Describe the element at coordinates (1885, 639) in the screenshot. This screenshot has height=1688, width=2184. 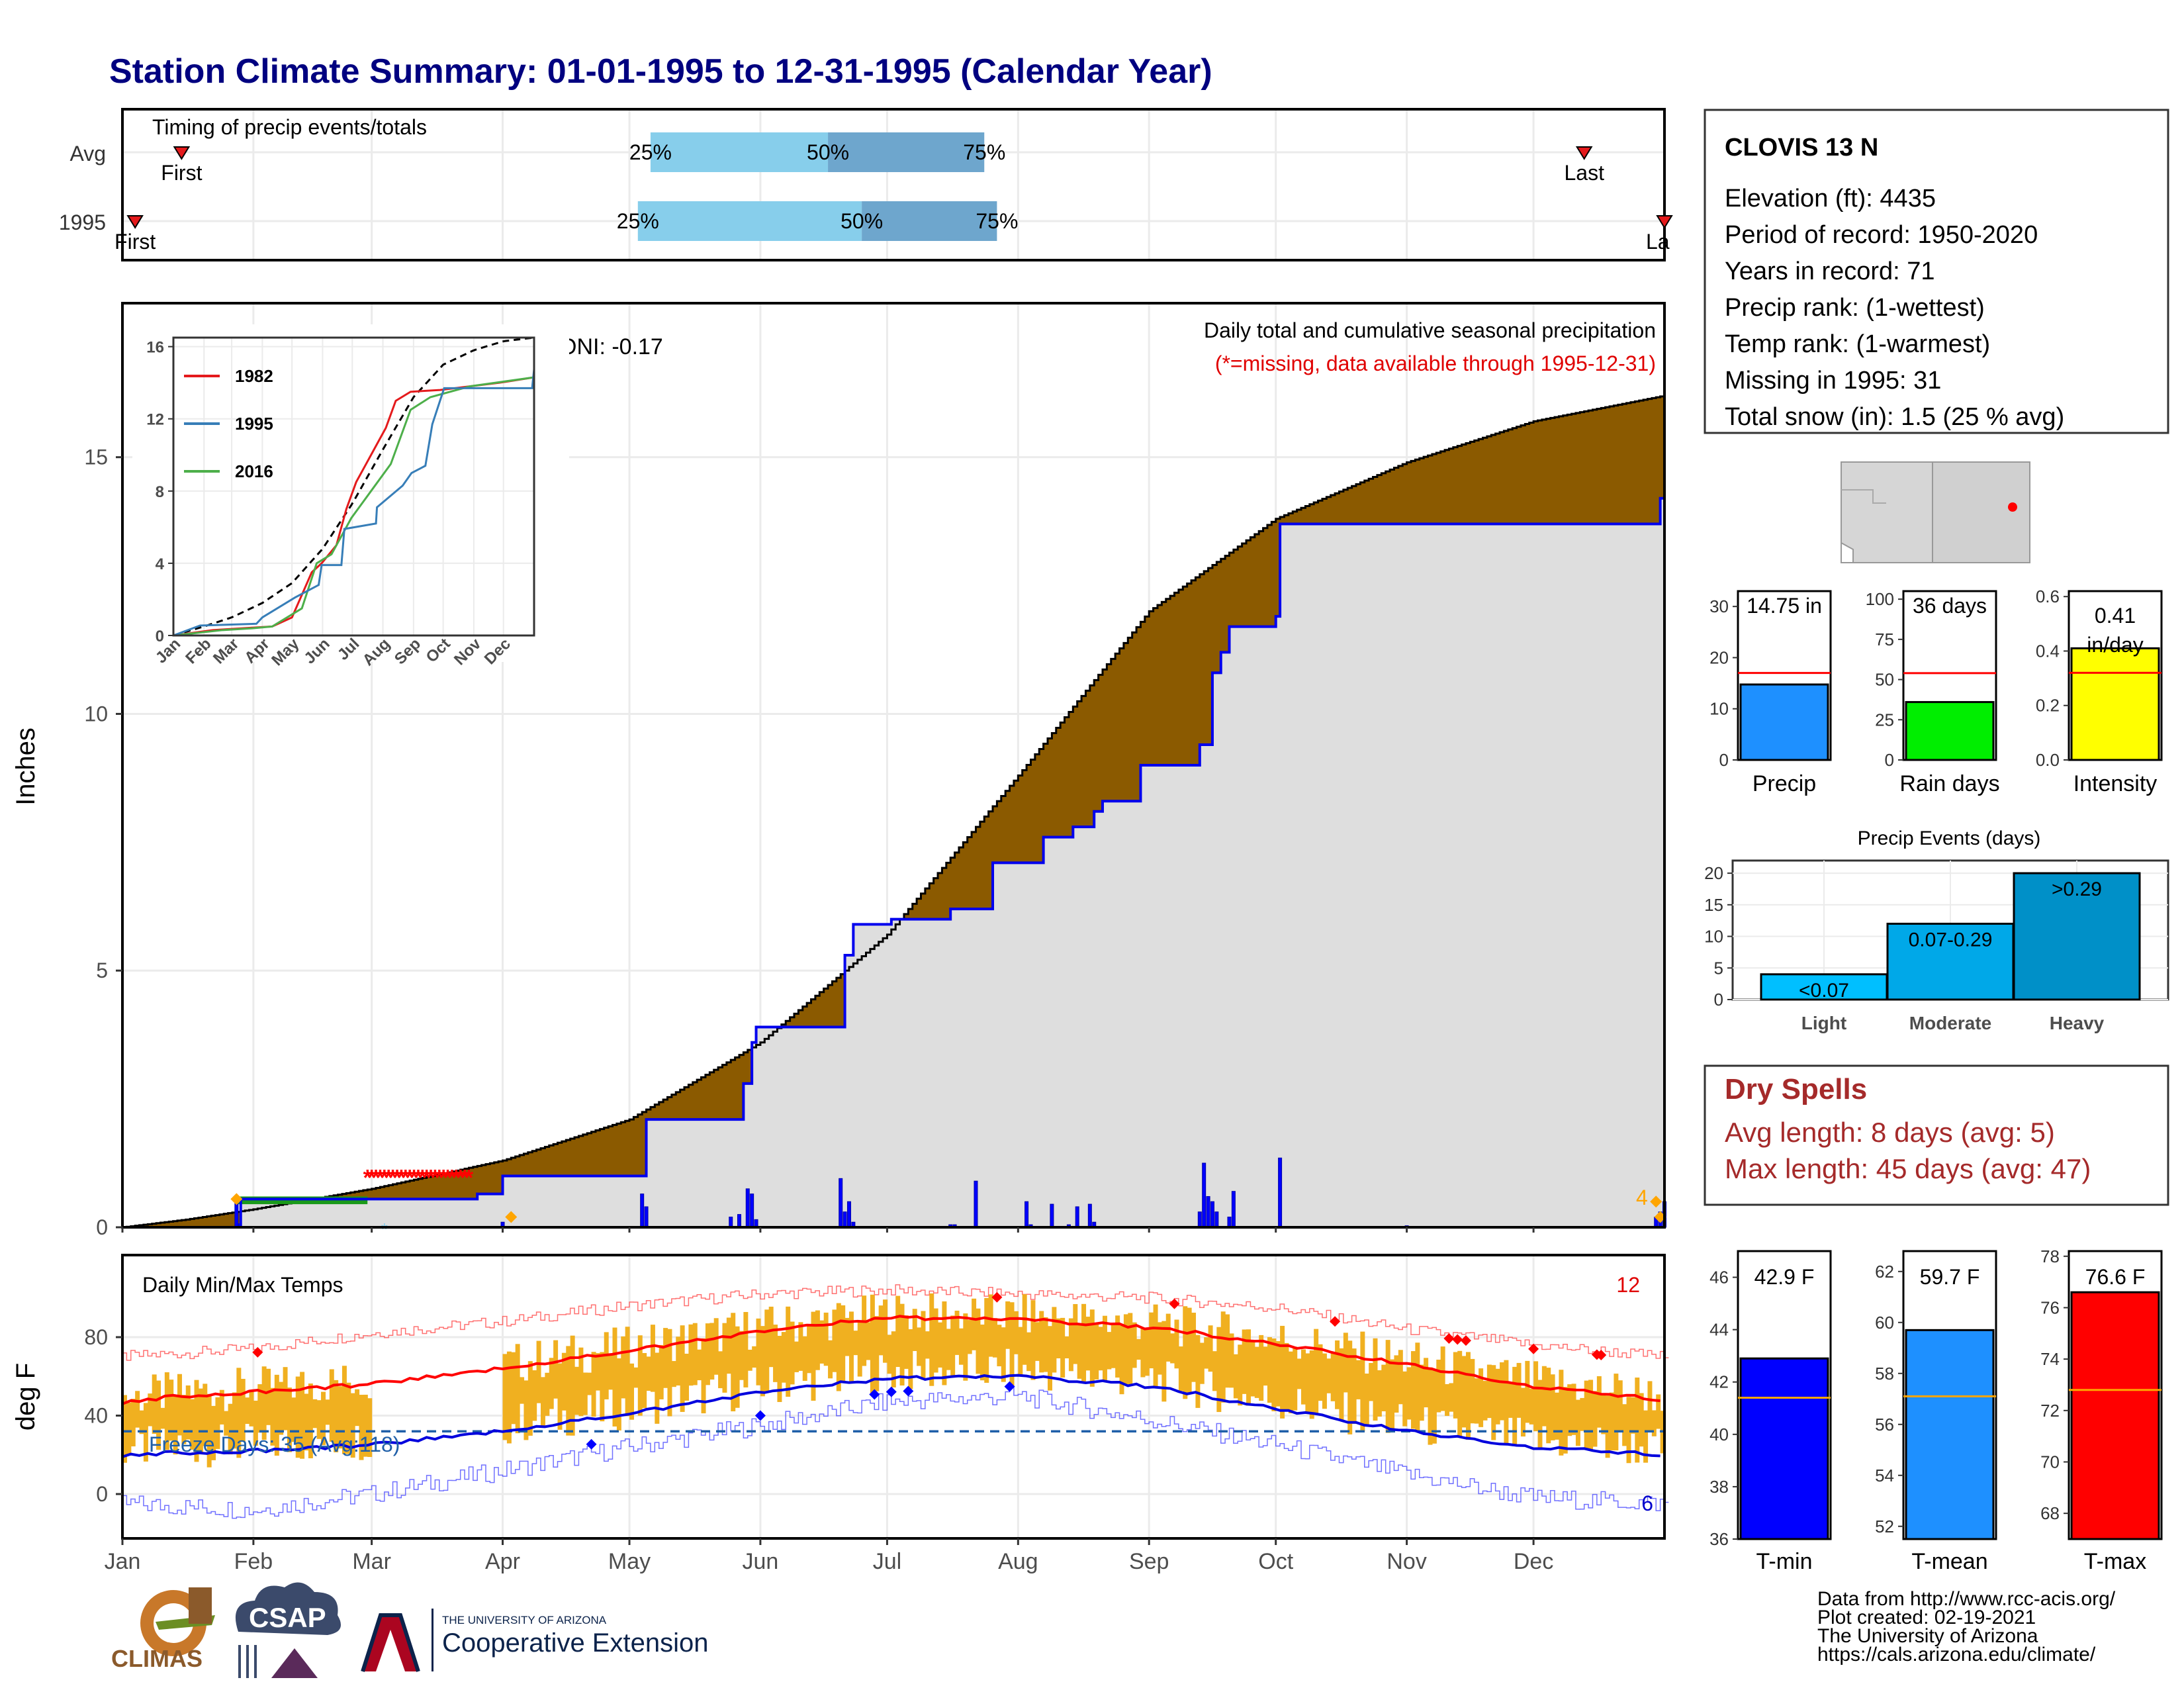
I see `precip-summary-y-tick-label: 75` at that location.